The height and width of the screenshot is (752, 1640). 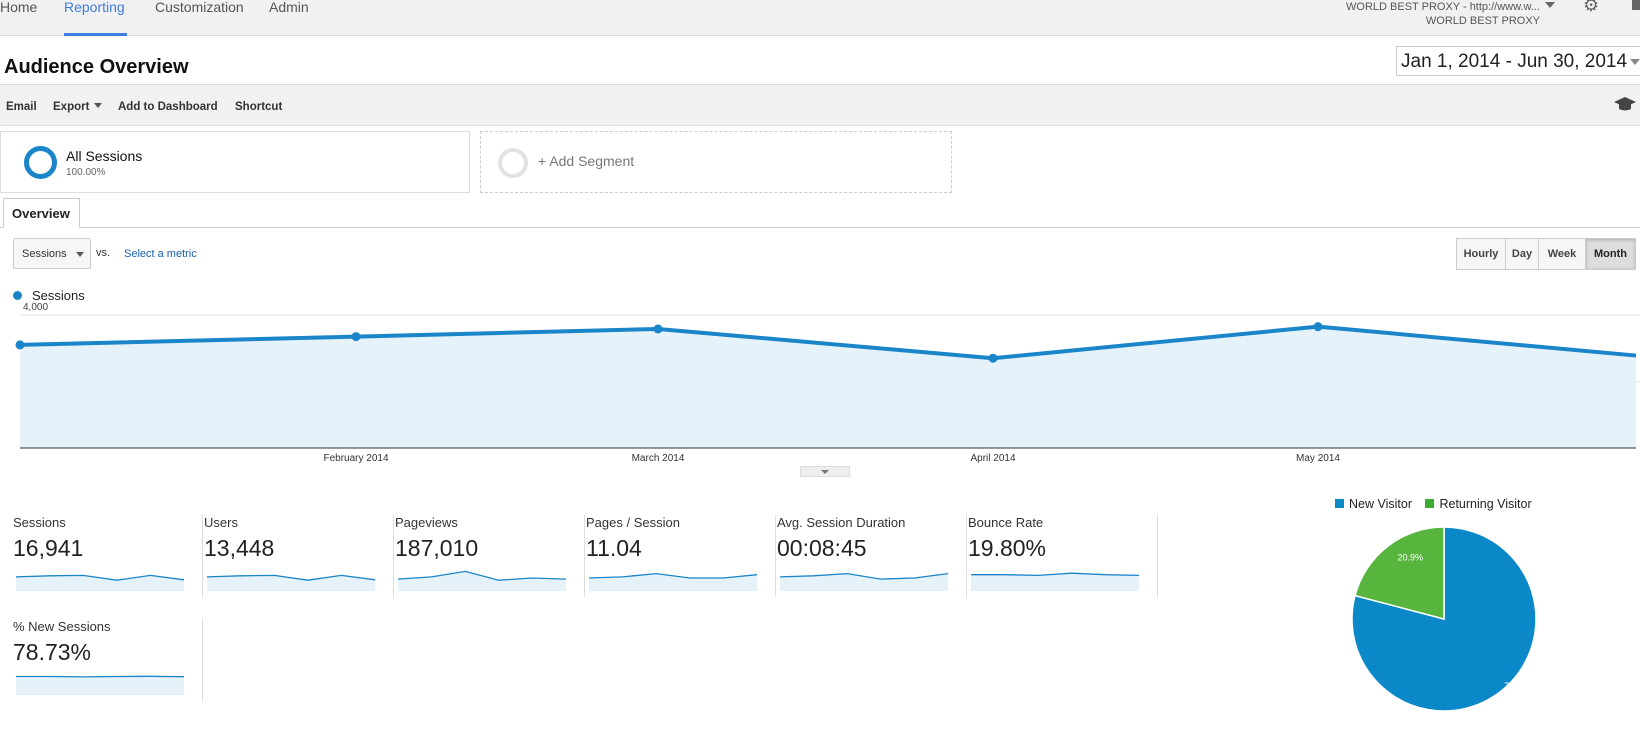 What do you see at coordinates (259, 107) in the screenshot?
I see `shortcut-button: Shortcut` at bounding box center [259, 107].